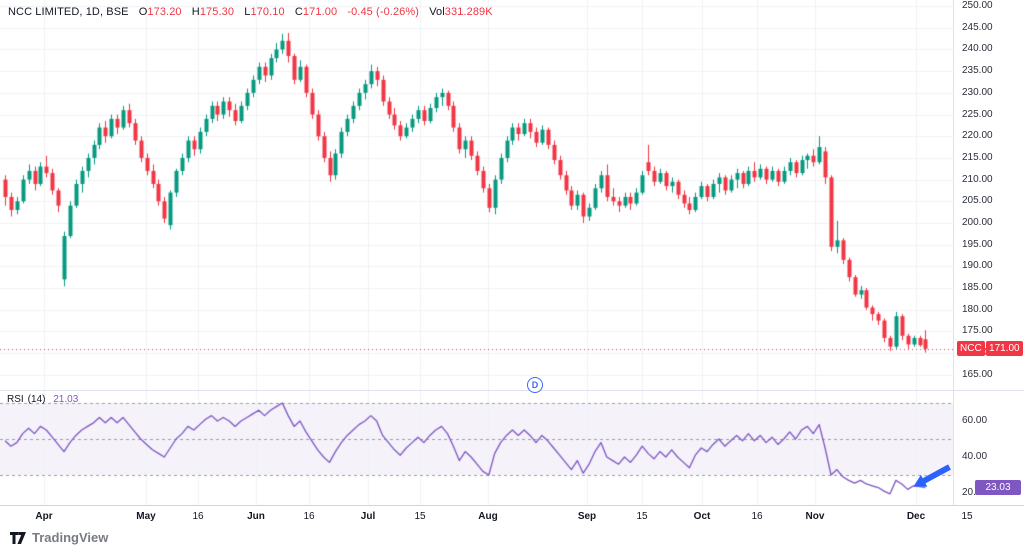 The image size is (1024, 548). Describe the element at coordinates (587, 516) in the screenshot. I see `time-axis-tick-sep: Sep` at that location.